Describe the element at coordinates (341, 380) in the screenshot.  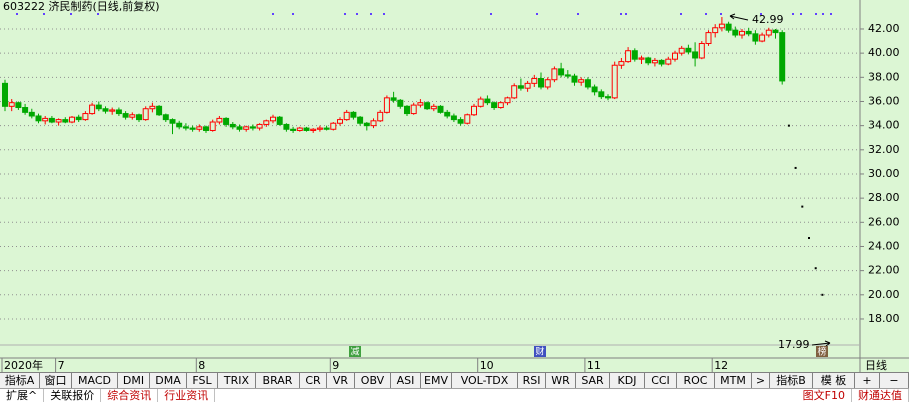
I see `tab: VR` at that location.